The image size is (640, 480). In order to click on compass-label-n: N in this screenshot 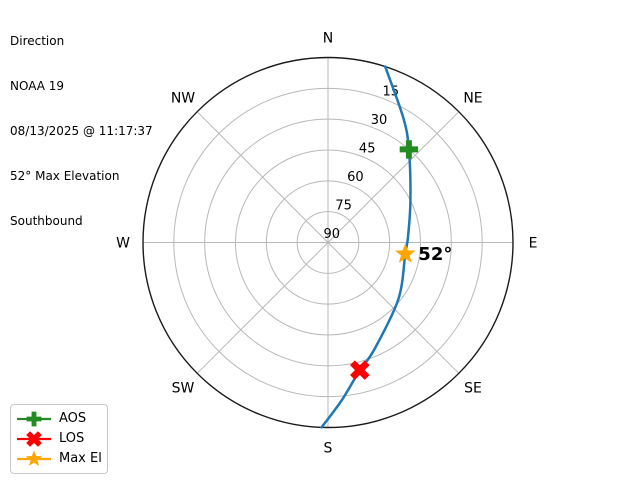, I will do `click(328, 39)`.